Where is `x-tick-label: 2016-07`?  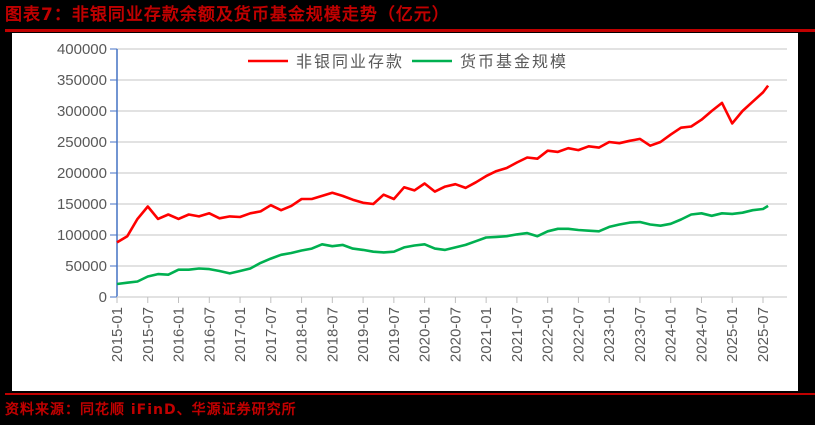 x-tick-label: 2016-07 is located at coordinates (209, 334).